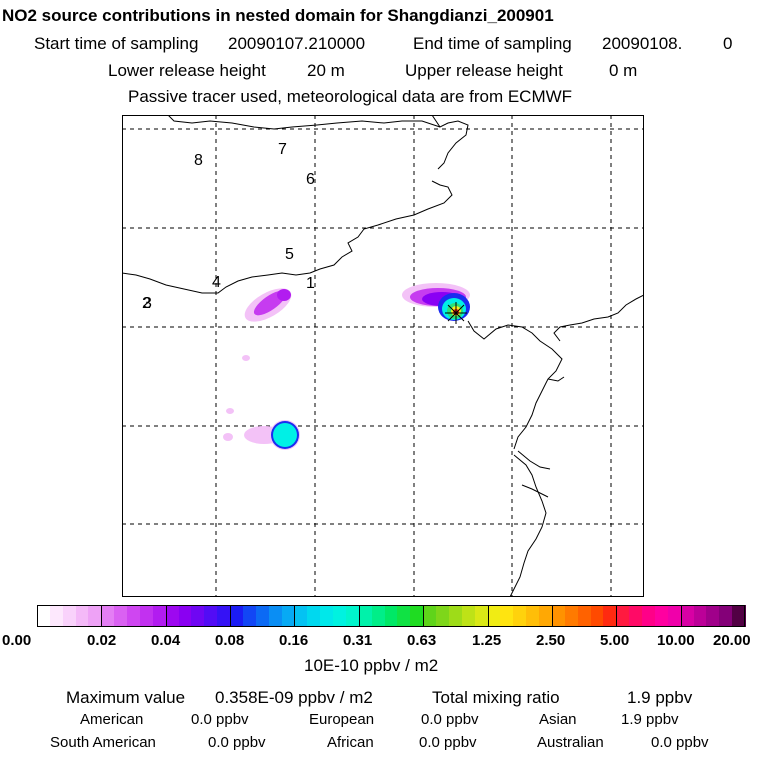 Image resolution: width=768 pixels, height=768 pixels. What do you see at coordinates (484, 70) in the screenshot?
I see `upper-release-label: Upper release height` at bounding box center [484, 70].